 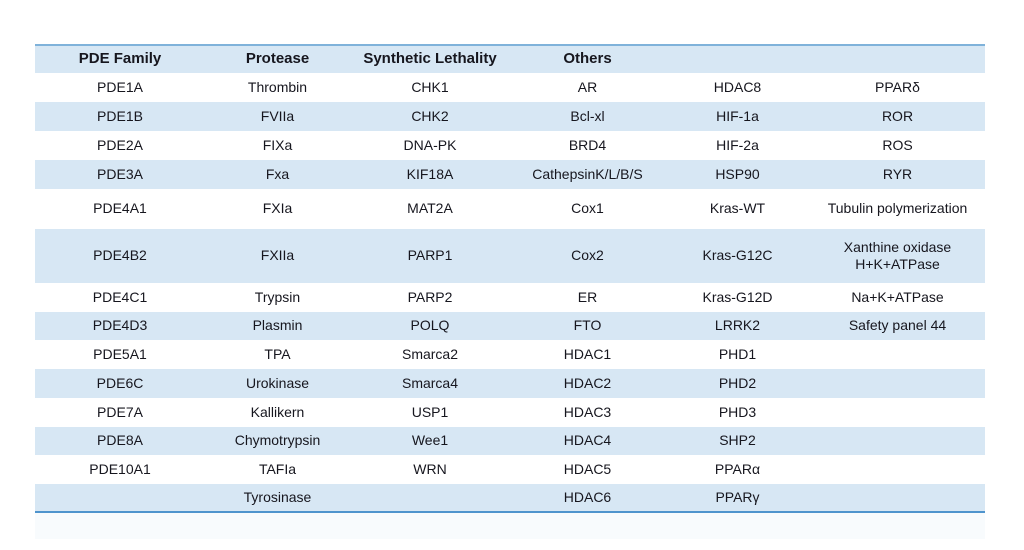 What do you see at coordinates (737, 411) in the screenshot?
I see `table-cell: PHD3` at bounding box center [737, 411].